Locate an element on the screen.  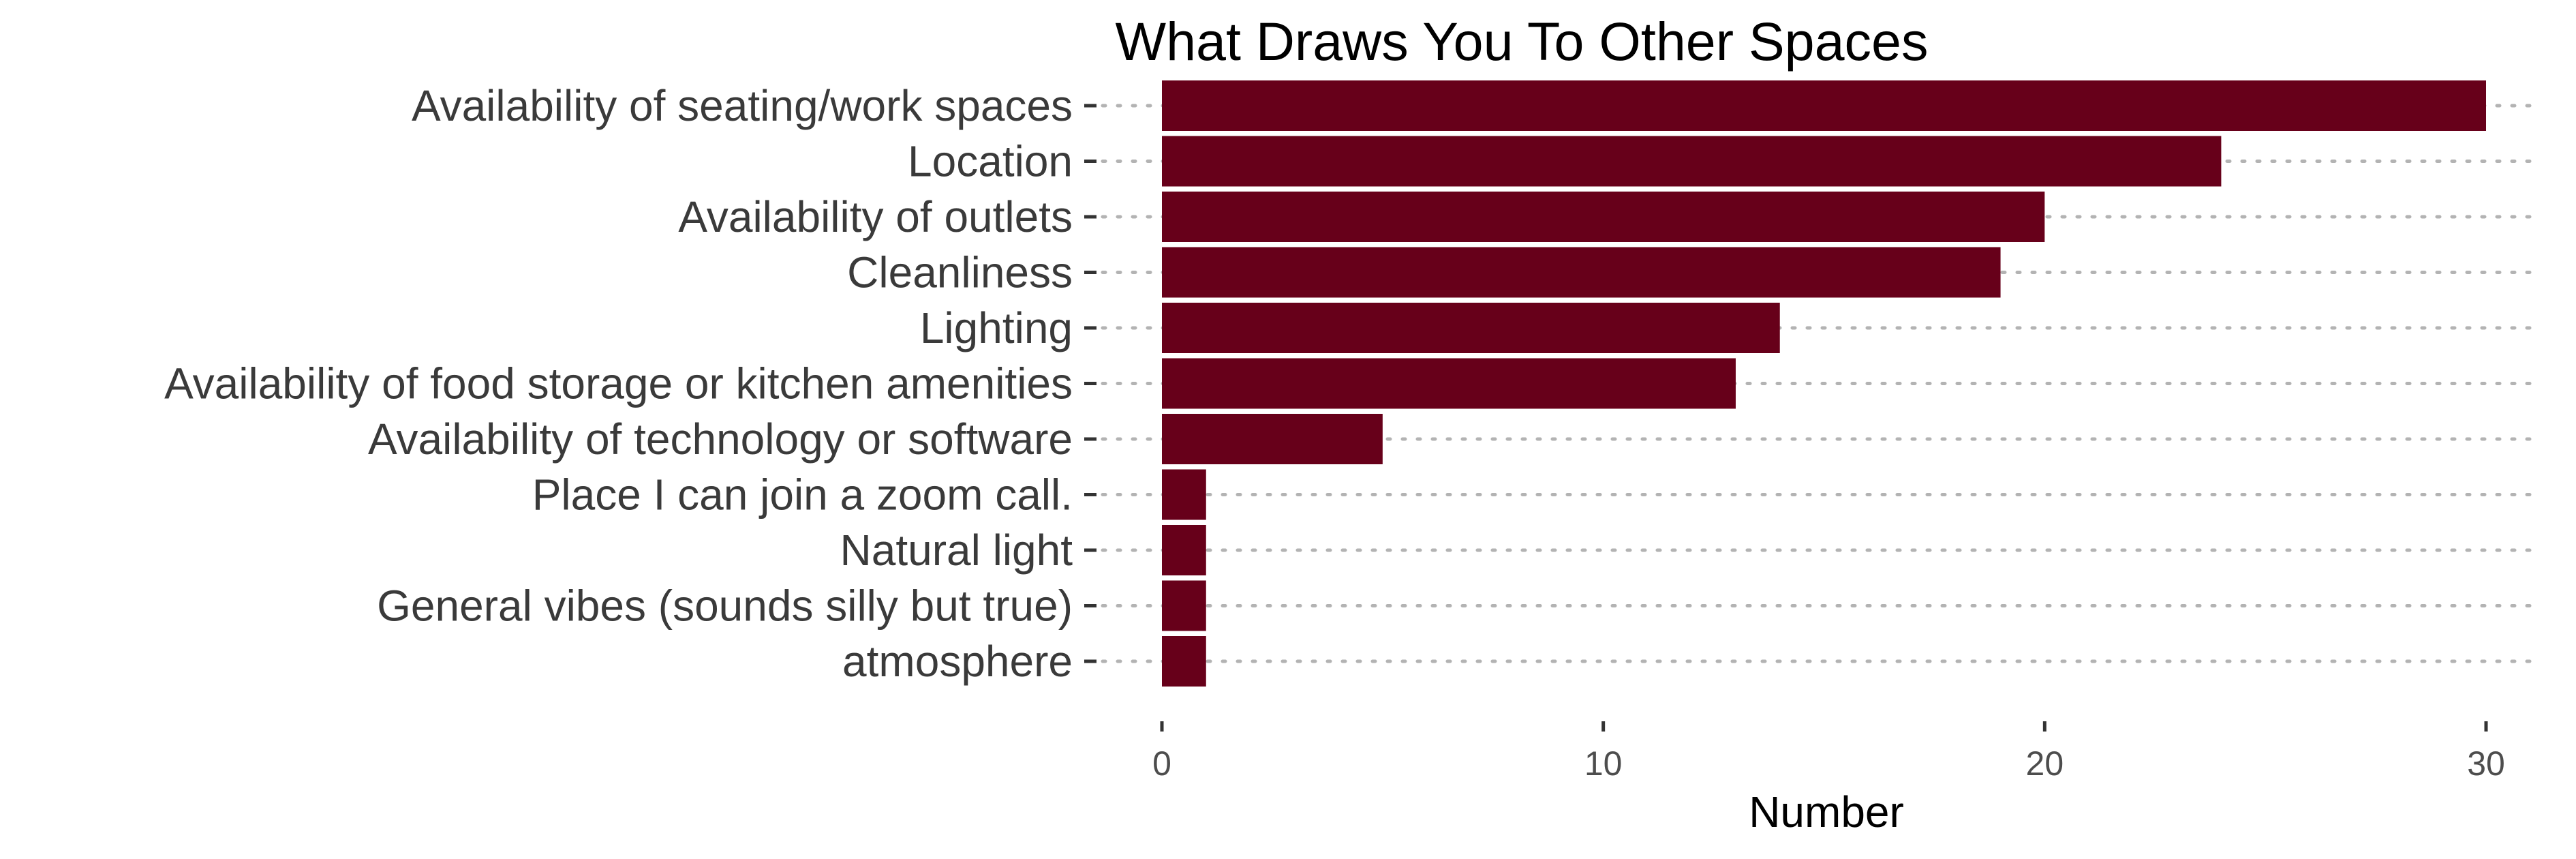
category-label: Lighting is located at coordinates (996, 327).